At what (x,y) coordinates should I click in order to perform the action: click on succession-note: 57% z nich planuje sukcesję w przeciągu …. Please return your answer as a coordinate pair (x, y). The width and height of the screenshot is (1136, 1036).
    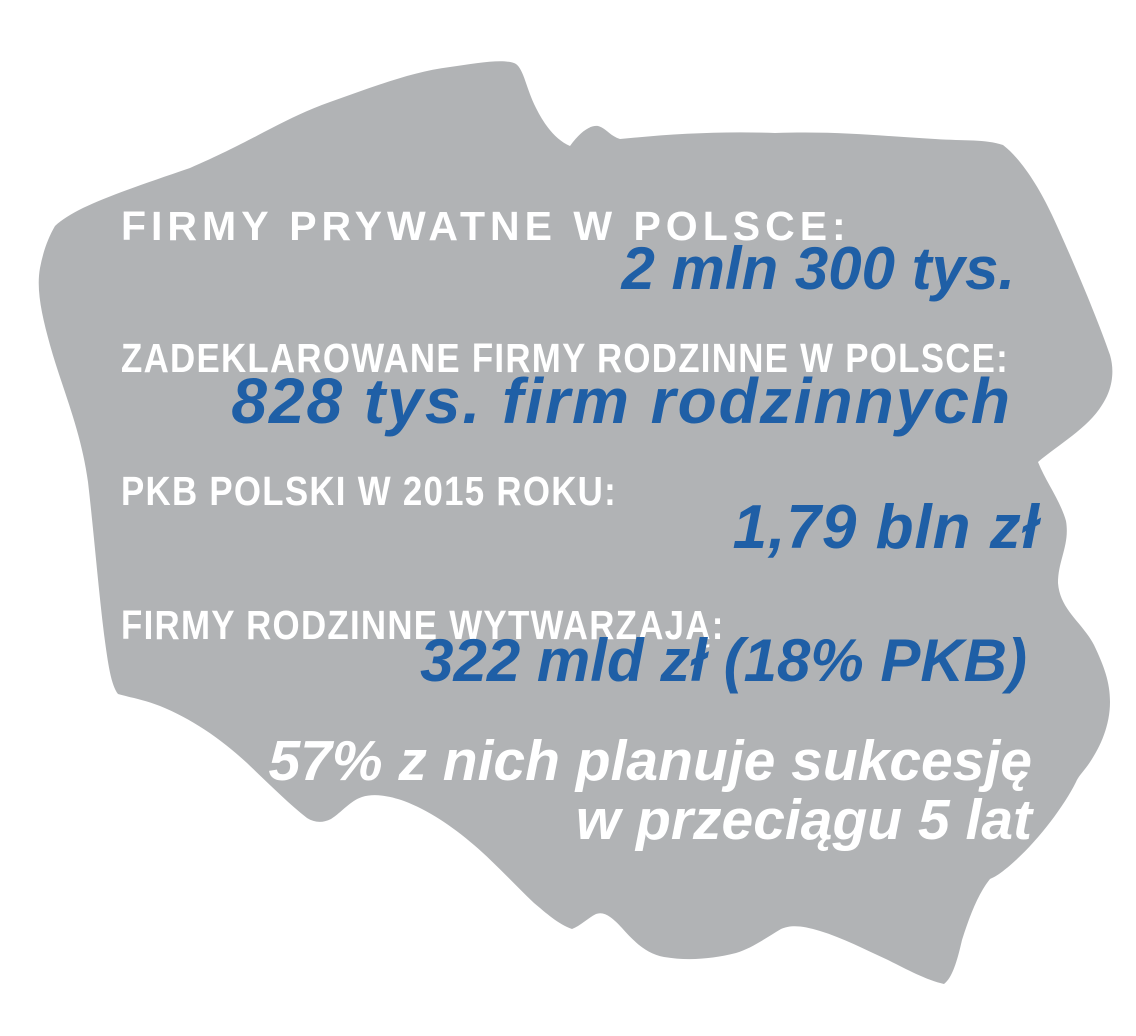
    Looking at the image, I should click on (651, 790).